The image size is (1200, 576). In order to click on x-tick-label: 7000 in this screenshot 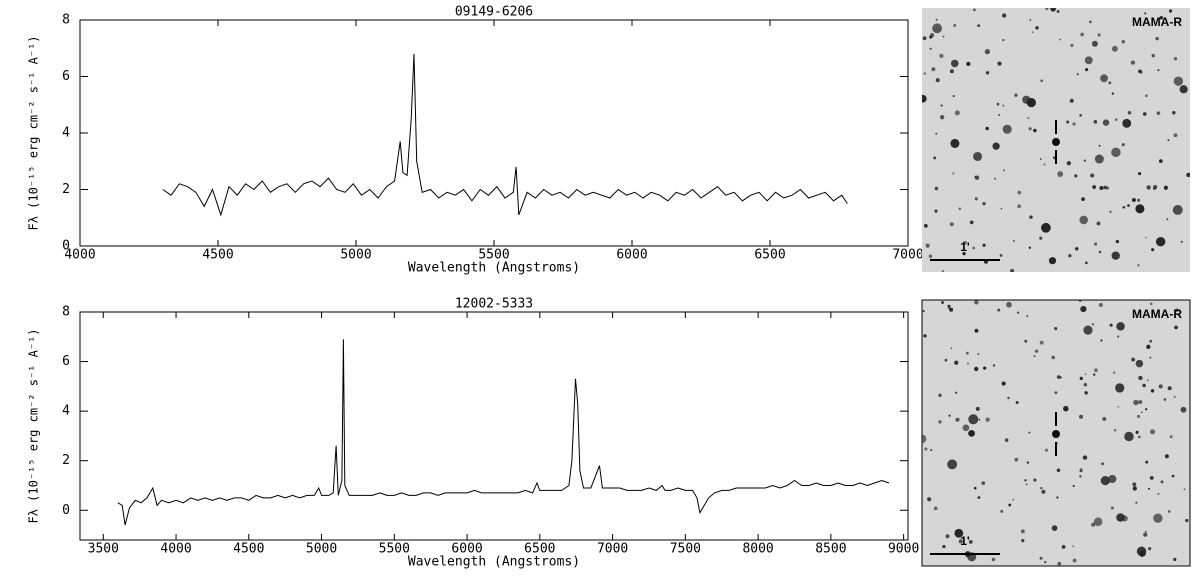, I will do `click(907, 255)`.